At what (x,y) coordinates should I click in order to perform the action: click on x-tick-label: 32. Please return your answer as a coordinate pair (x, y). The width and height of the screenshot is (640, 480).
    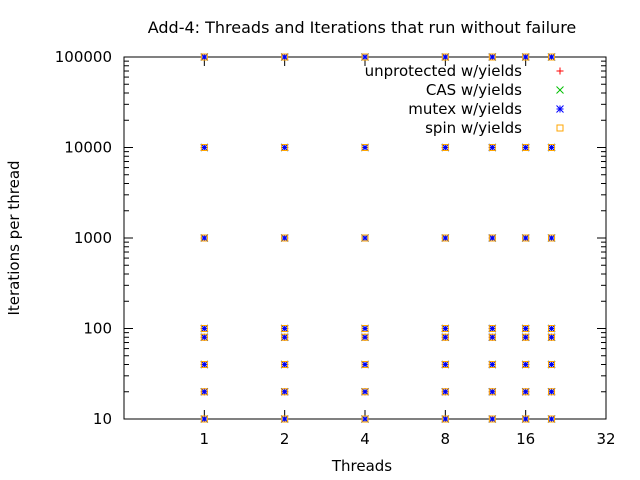
    Looking at the image, I should click on (605, 439).